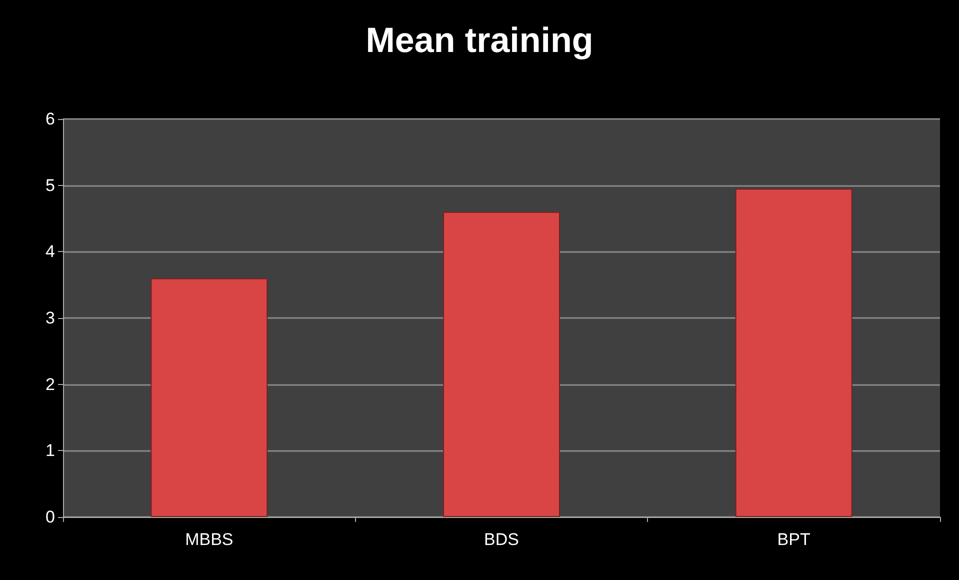  What do you see at coordinates (50, 119) in the screenshot?
I see `y-tick-label: 6` at bounding box center [50, 119].